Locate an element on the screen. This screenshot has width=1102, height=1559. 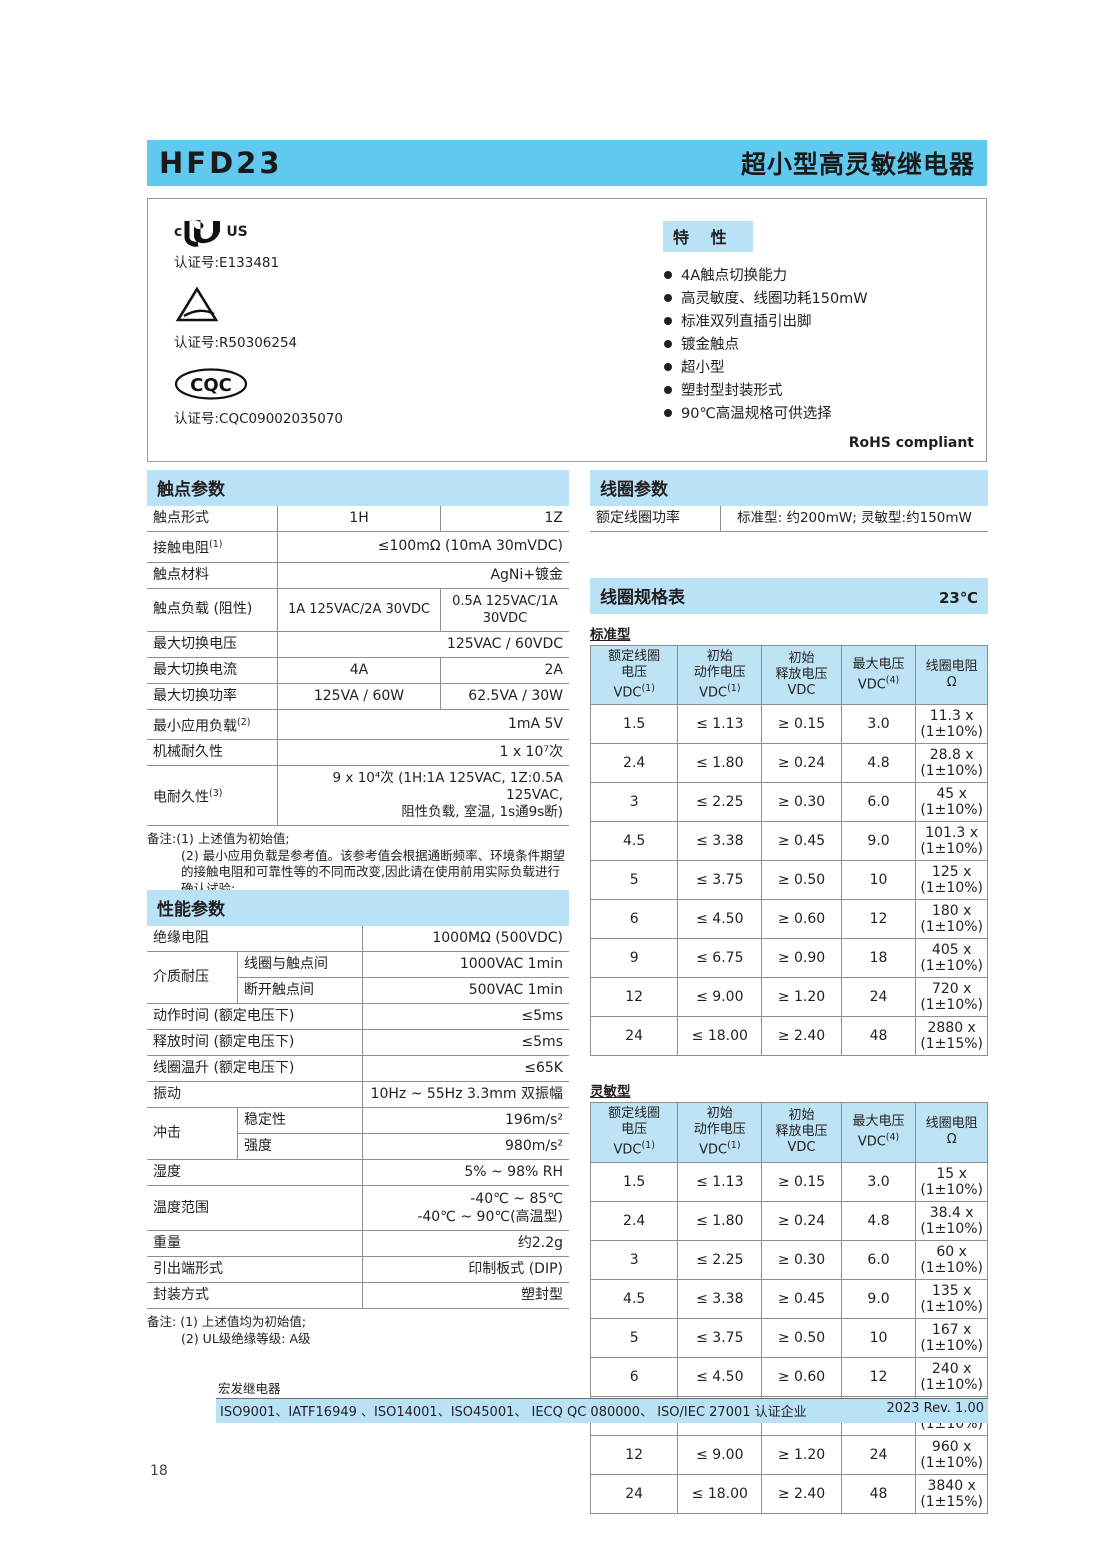
feature-item: 塑封型封装形式 is located at coordinates (819, 391).